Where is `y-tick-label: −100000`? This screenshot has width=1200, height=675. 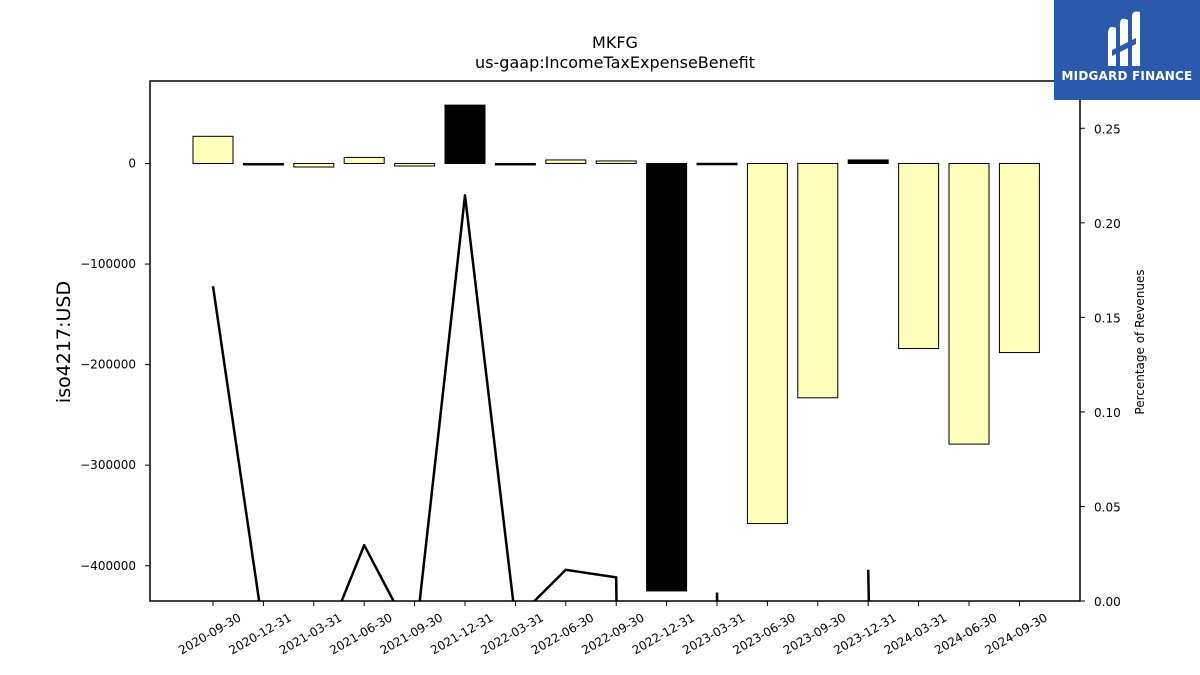
y-tick-label: −100000 is located at coordinates (108, 264).